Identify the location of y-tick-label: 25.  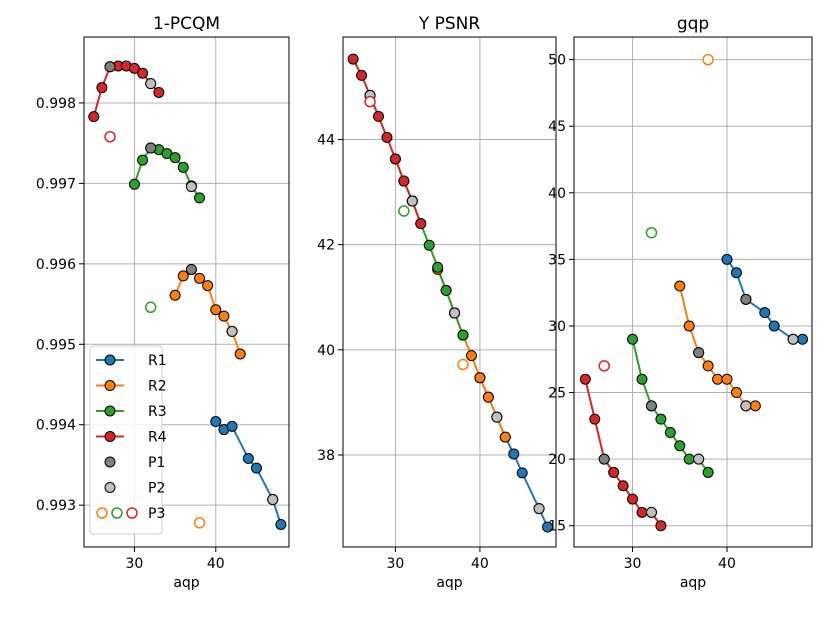
(557, 394).